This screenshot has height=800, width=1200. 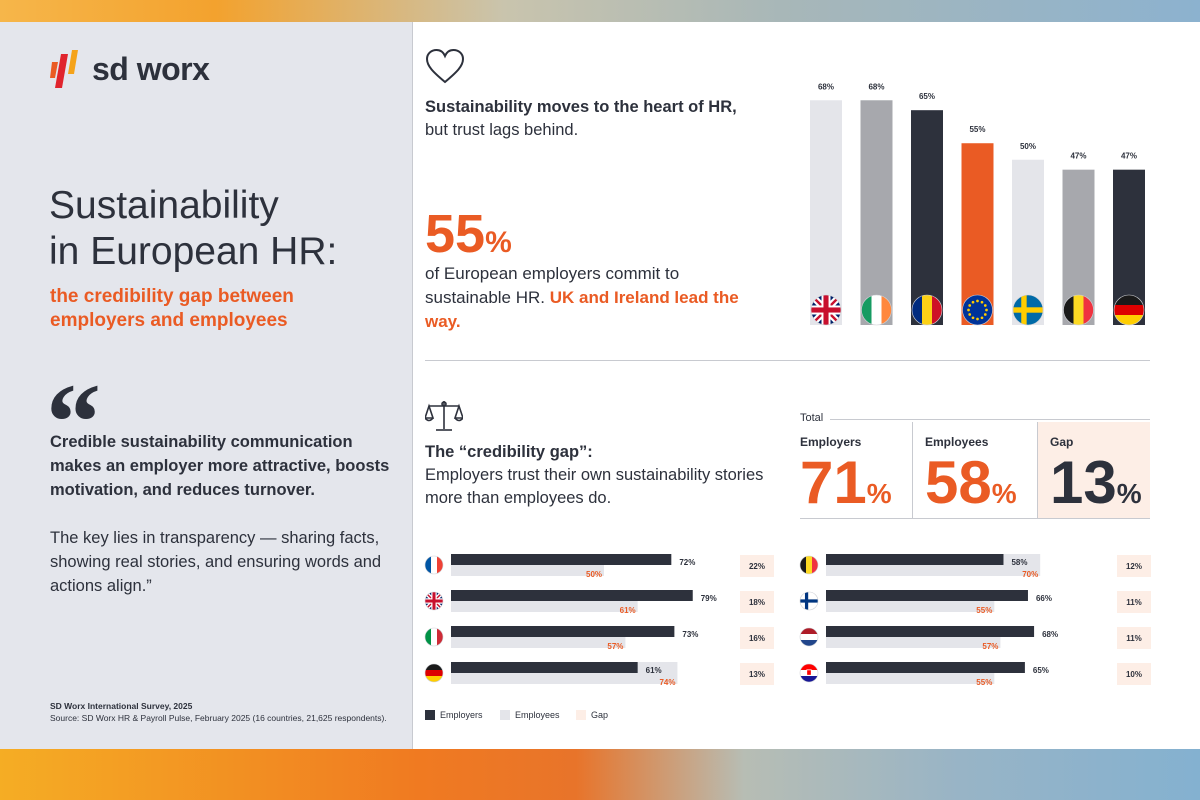 What do you see at coordinates (757, 566) in the screenshot?
I see `gap-value-label: 22%` at bounding box center [757, 566].